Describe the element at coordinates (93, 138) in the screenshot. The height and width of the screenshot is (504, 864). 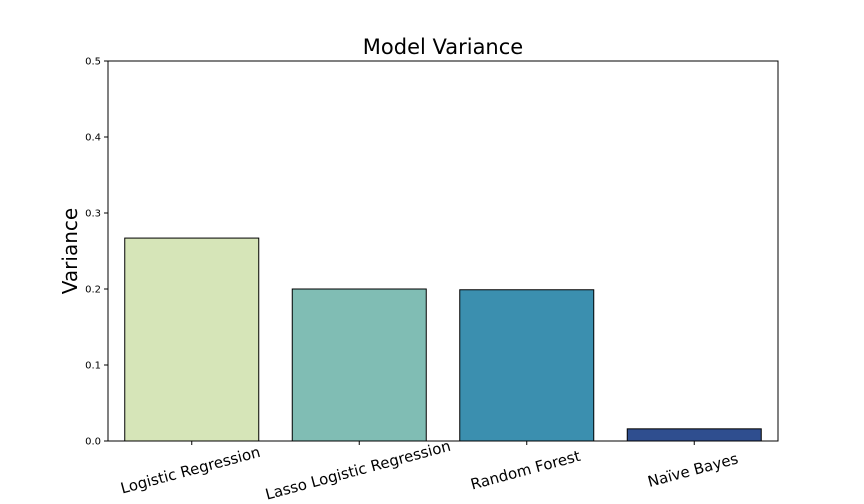
I see `y-tick-label: 0.4` at that location.